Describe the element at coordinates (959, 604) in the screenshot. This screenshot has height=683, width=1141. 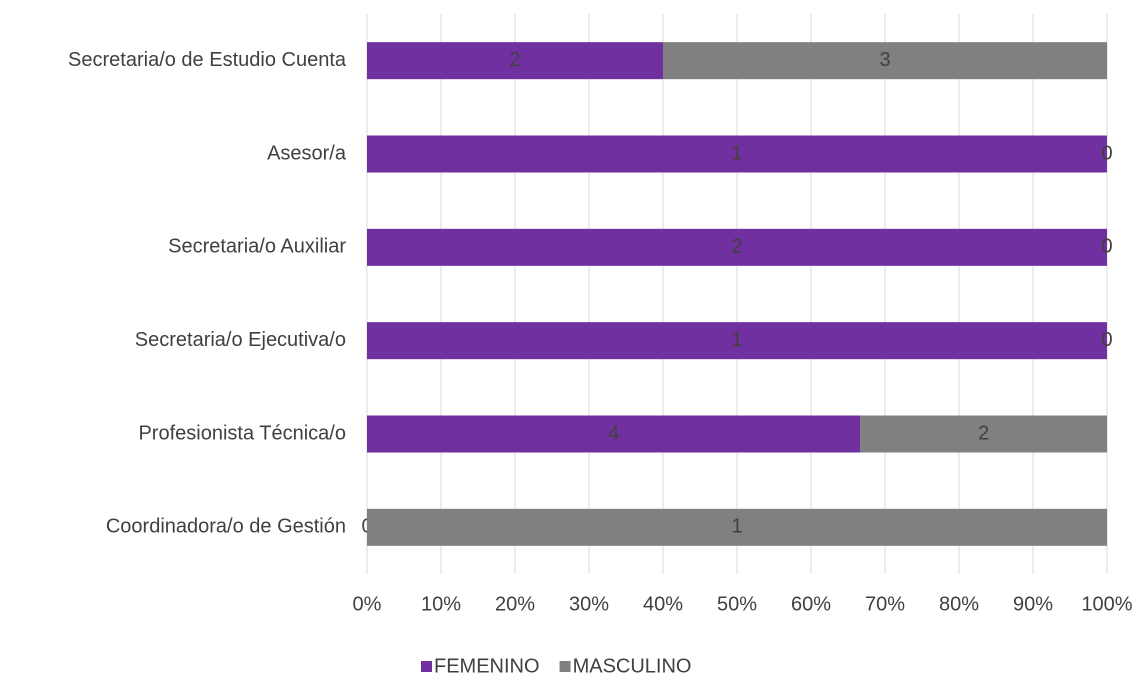
I see `x-tick-label: 80%` at that location.